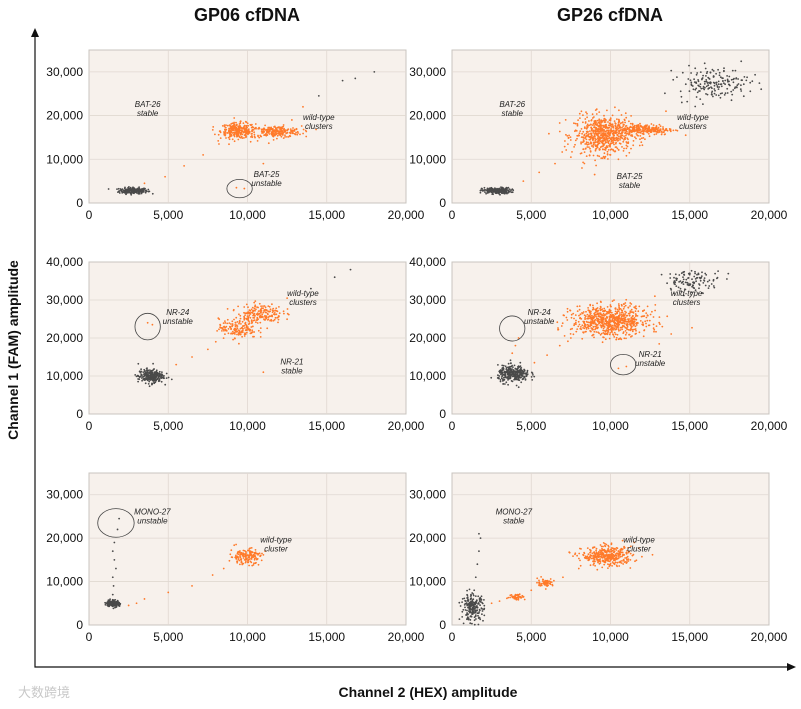 This screenshot has width=801, height=709. I want to click on cluster-annotation: NR-21 stable, so click(291, 367).